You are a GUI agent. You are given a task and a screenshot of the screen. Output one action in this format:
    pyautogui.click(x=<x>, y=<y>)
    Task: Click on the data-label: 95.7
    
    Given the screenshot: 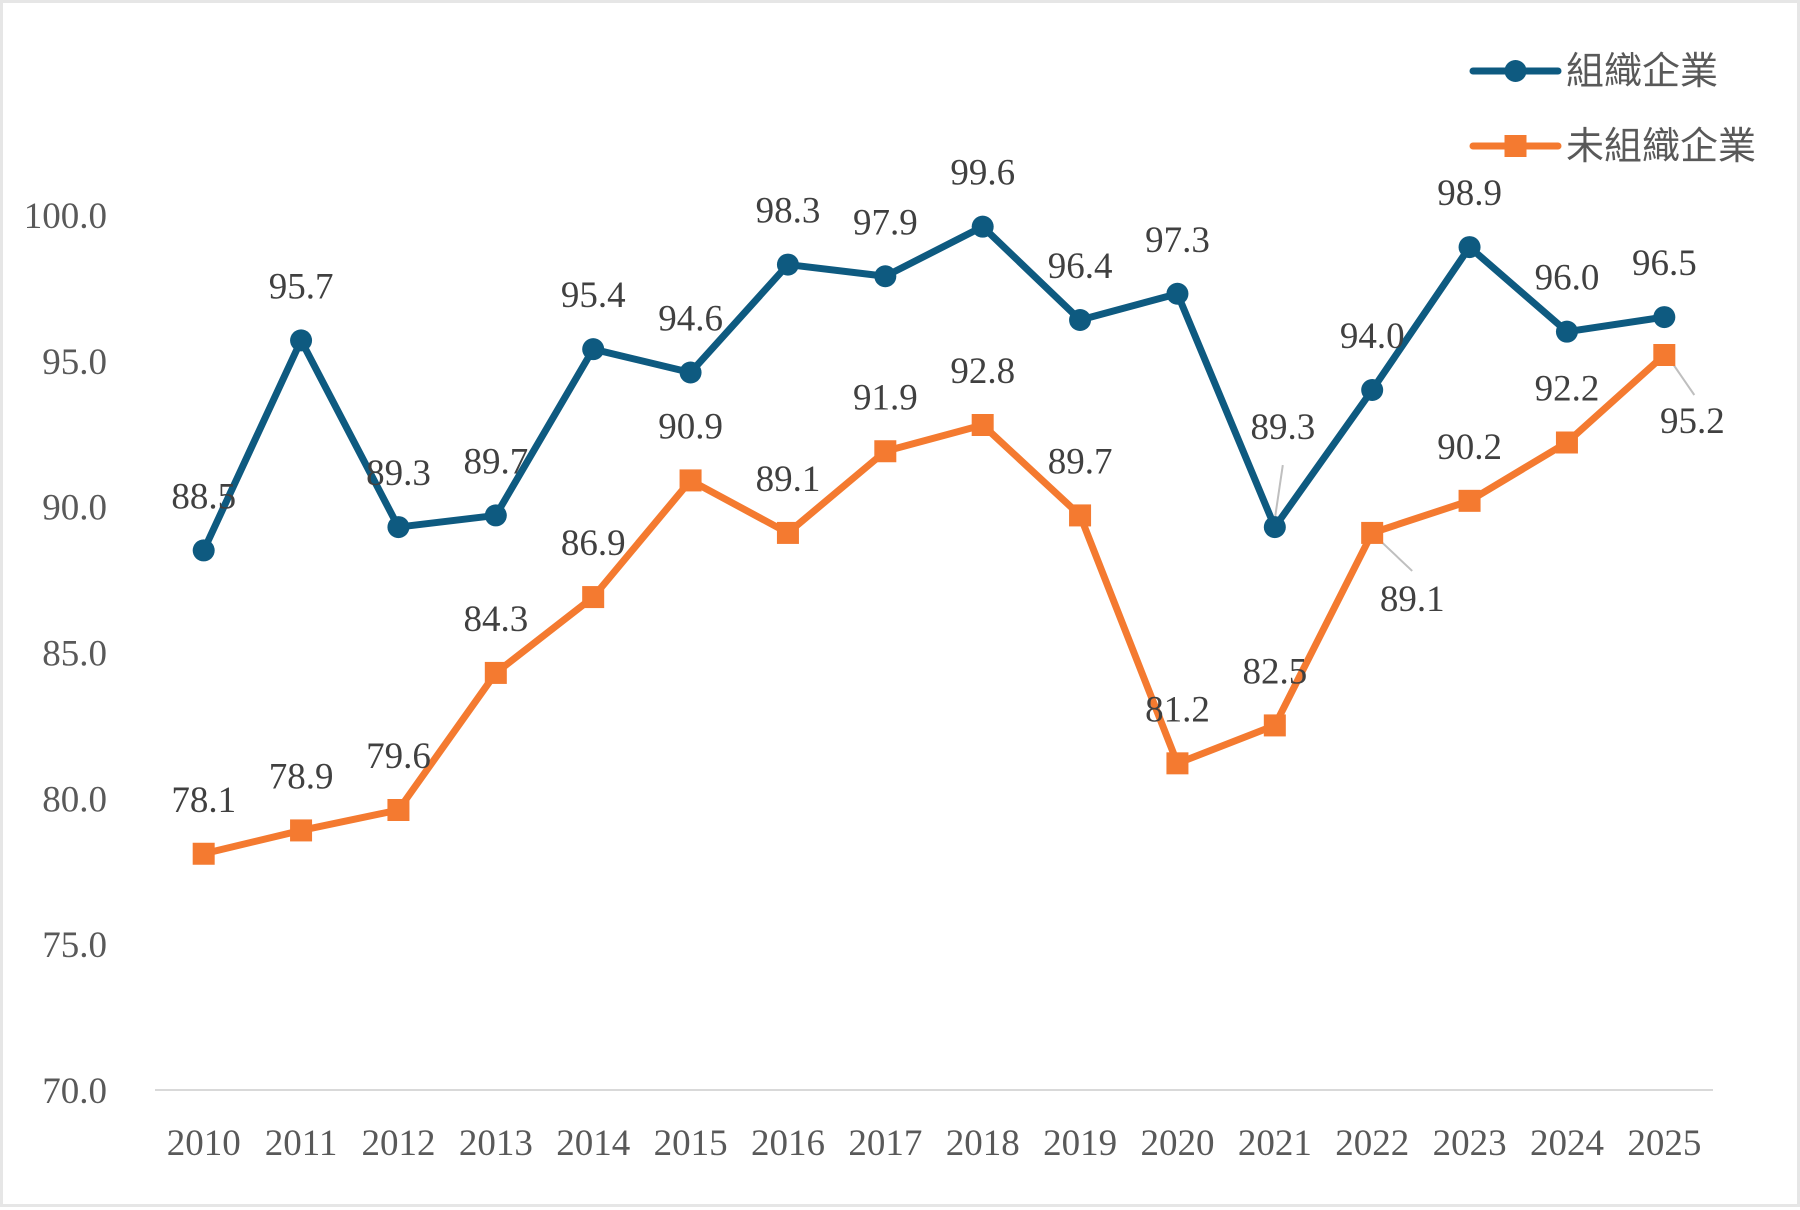 What is the action you would take?
    pyautogui.click(x=301, y=286)
    